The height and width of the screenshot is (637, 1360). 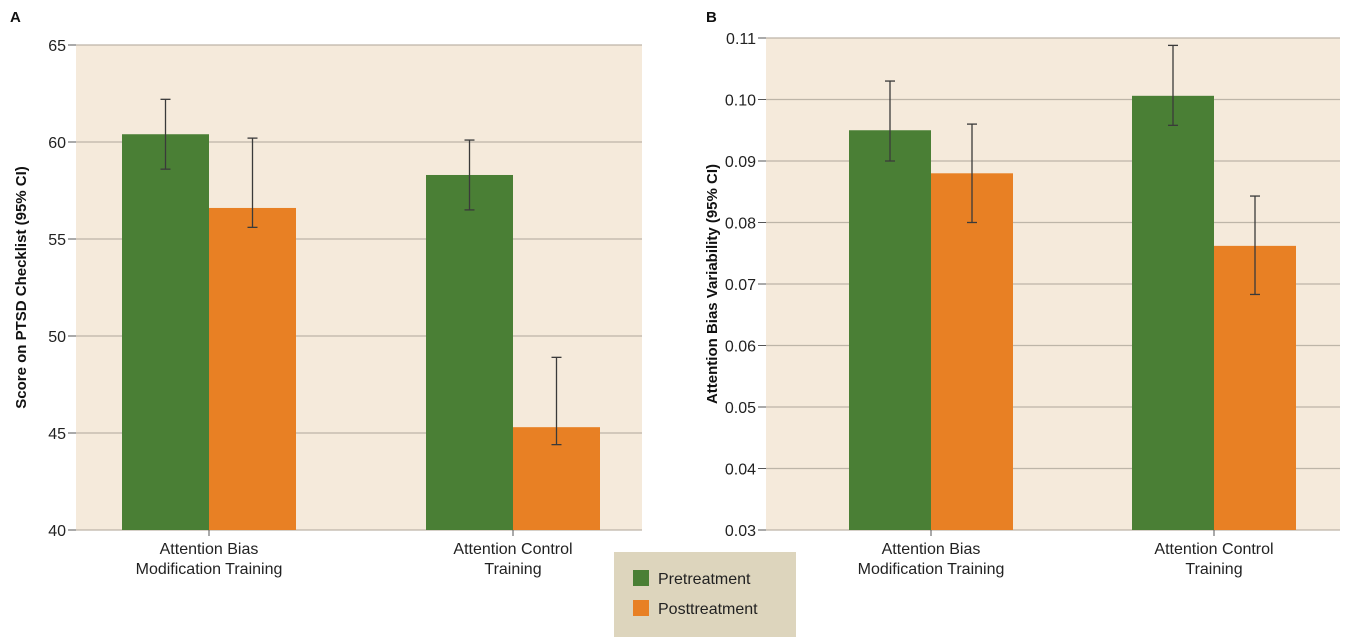 I want to click on y-tick-label: 0.08, so click(x=740, y=224).